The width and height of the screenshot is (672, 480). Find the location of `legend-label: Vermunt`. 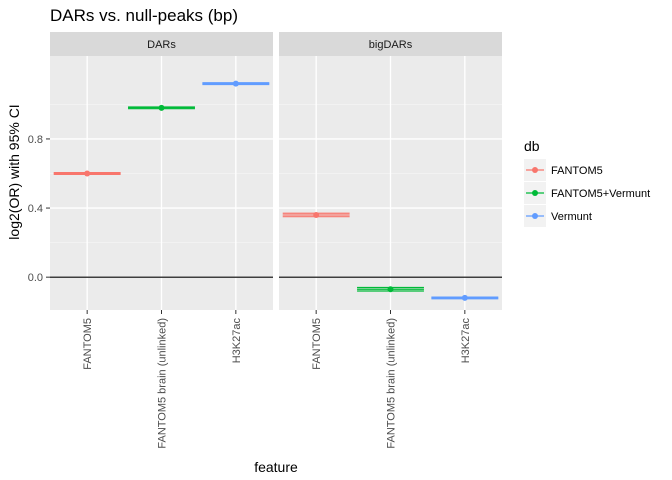

legend-label: Vermunt is located at coordinates (571, 217).